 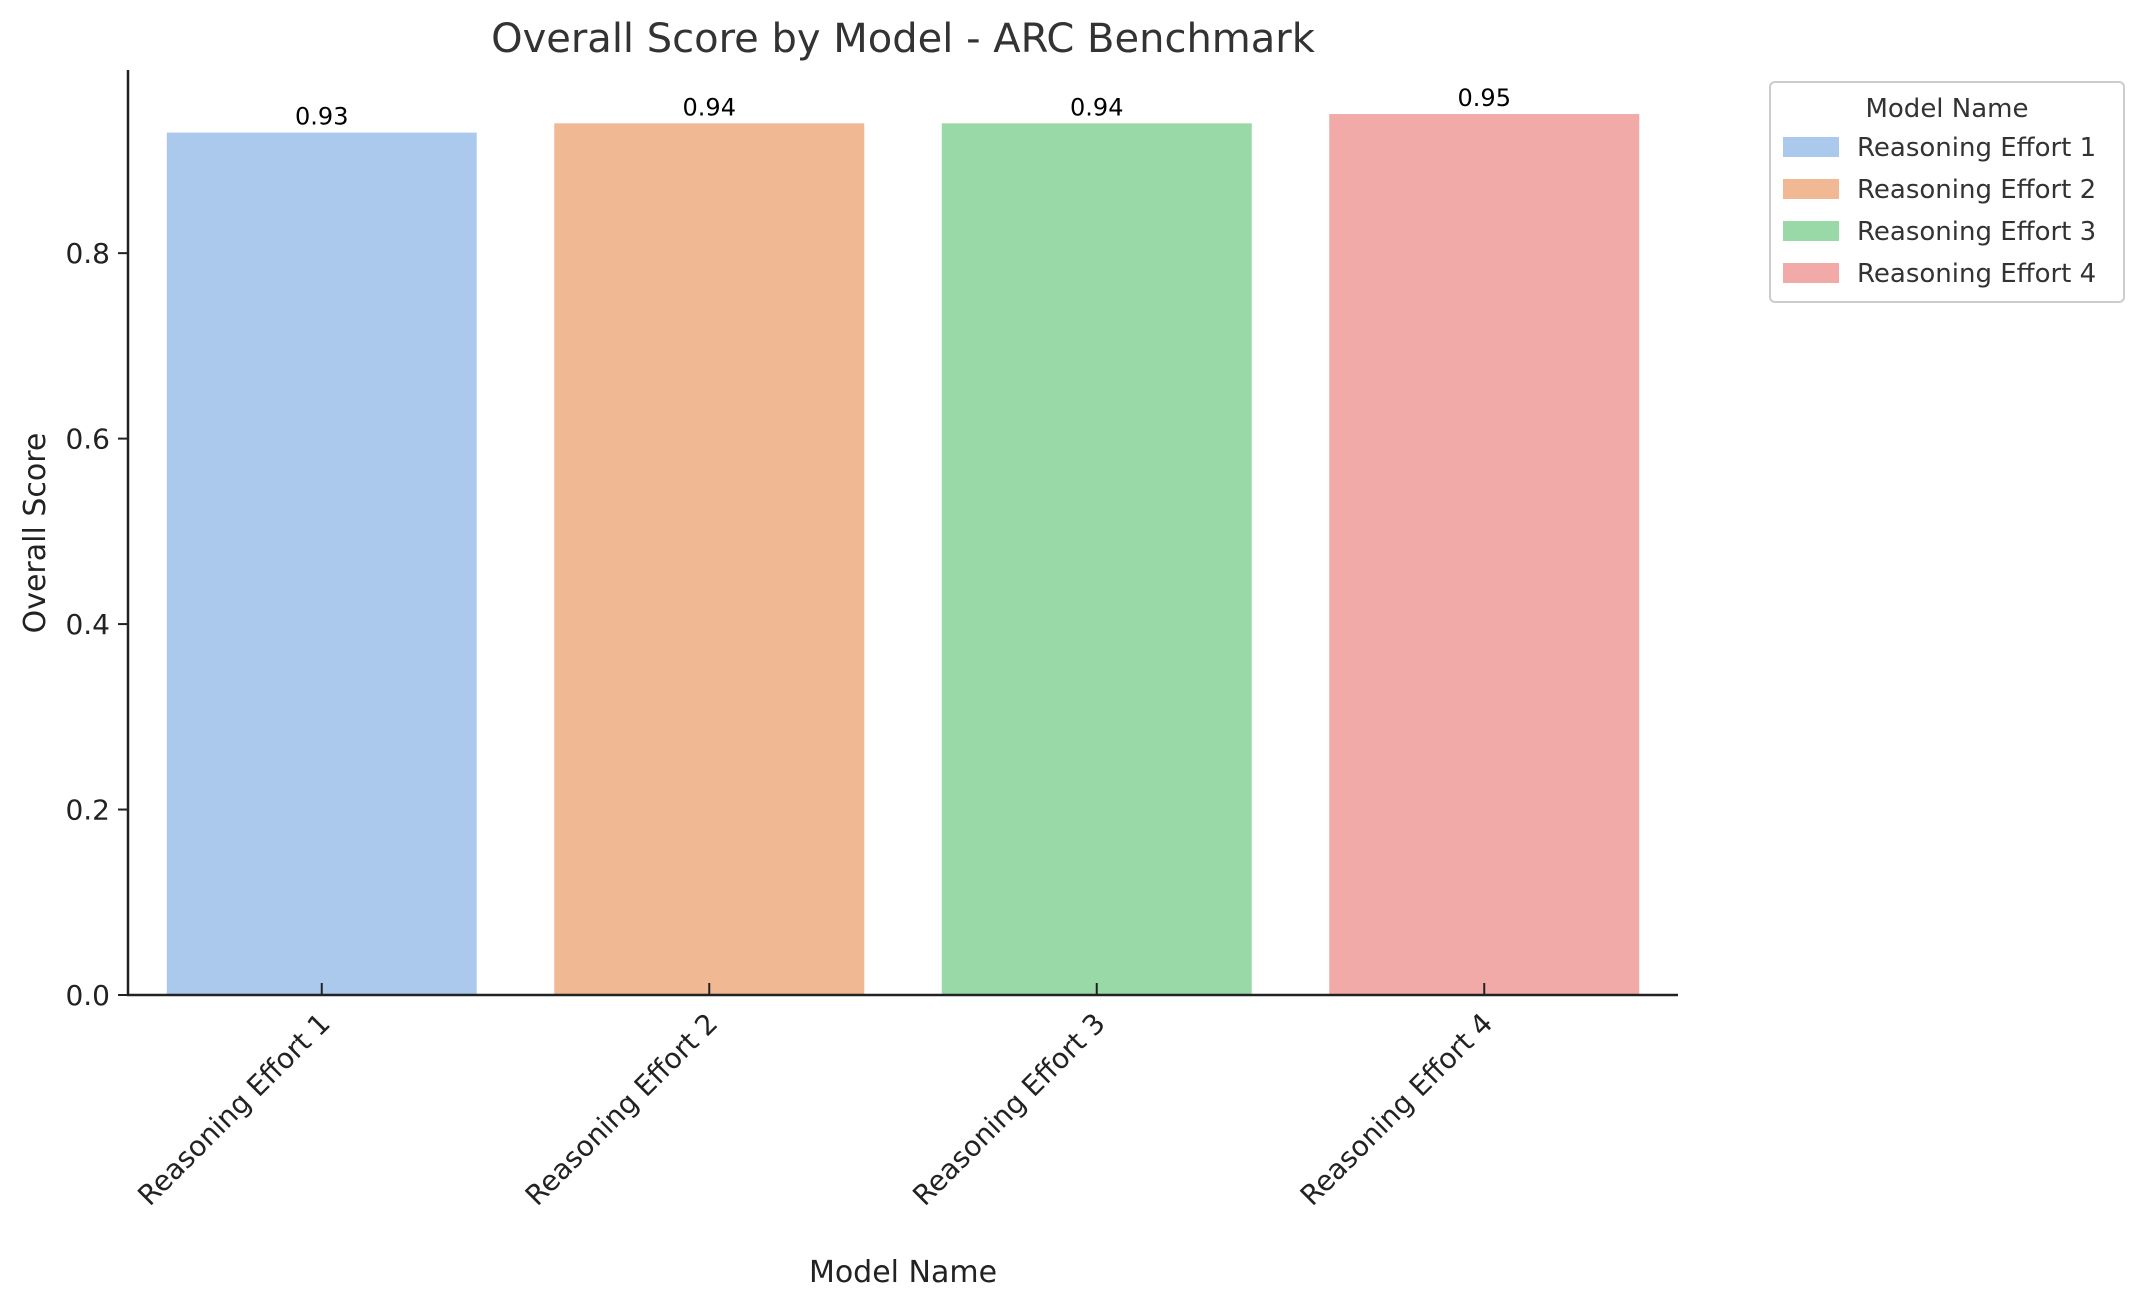 I want to click on x-tick-label-3: Reasoning Effort 3, so click(x=1008, y=1109).